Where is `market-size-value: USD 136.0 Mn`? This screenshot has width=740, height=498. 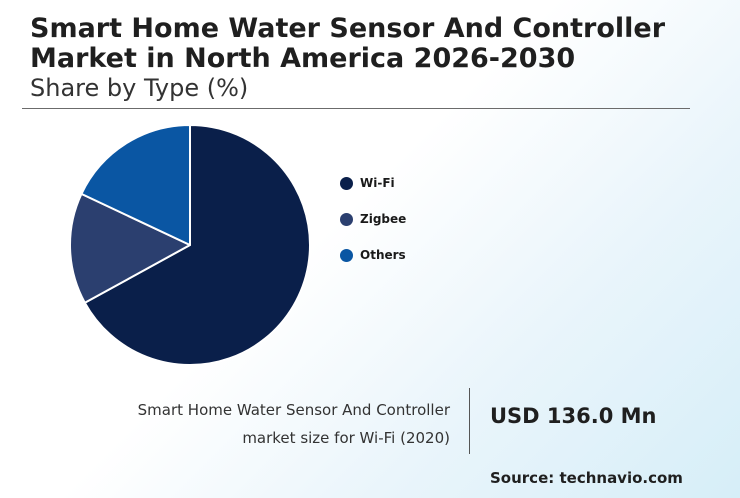 market-size-value: USD 136.0 Mn is located at coordinates (573, 416).